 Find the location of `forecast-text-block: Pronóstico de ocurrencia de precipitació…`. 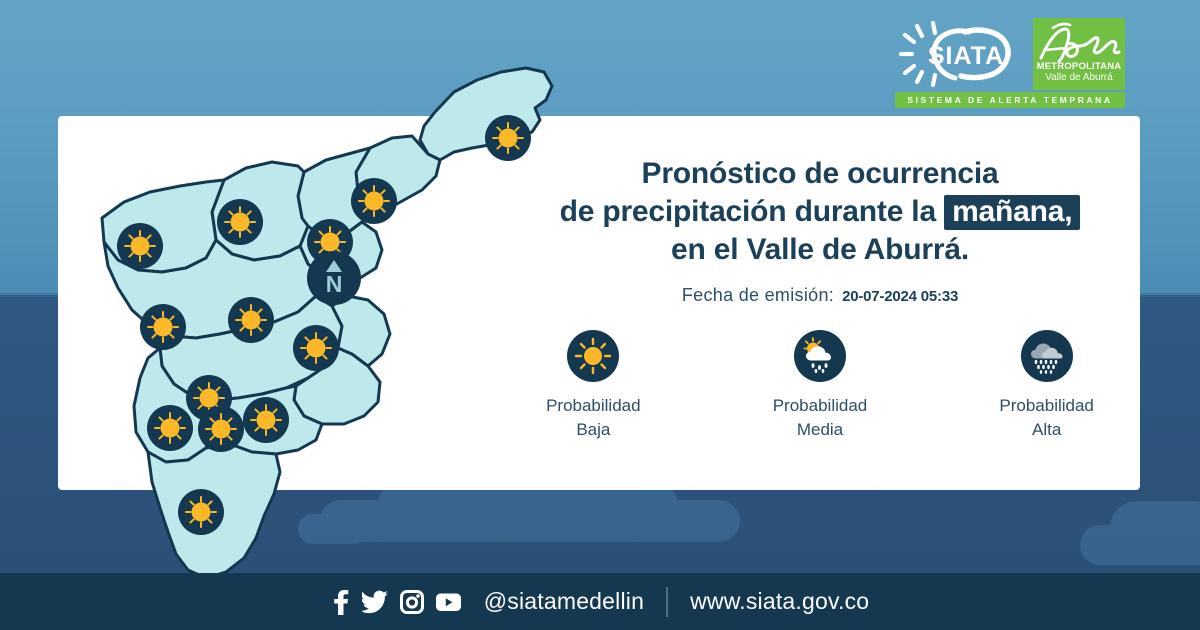

forecast-text-block: Pronóstico de ocurrencia de precipitació… is located at coordinates (820, 230).